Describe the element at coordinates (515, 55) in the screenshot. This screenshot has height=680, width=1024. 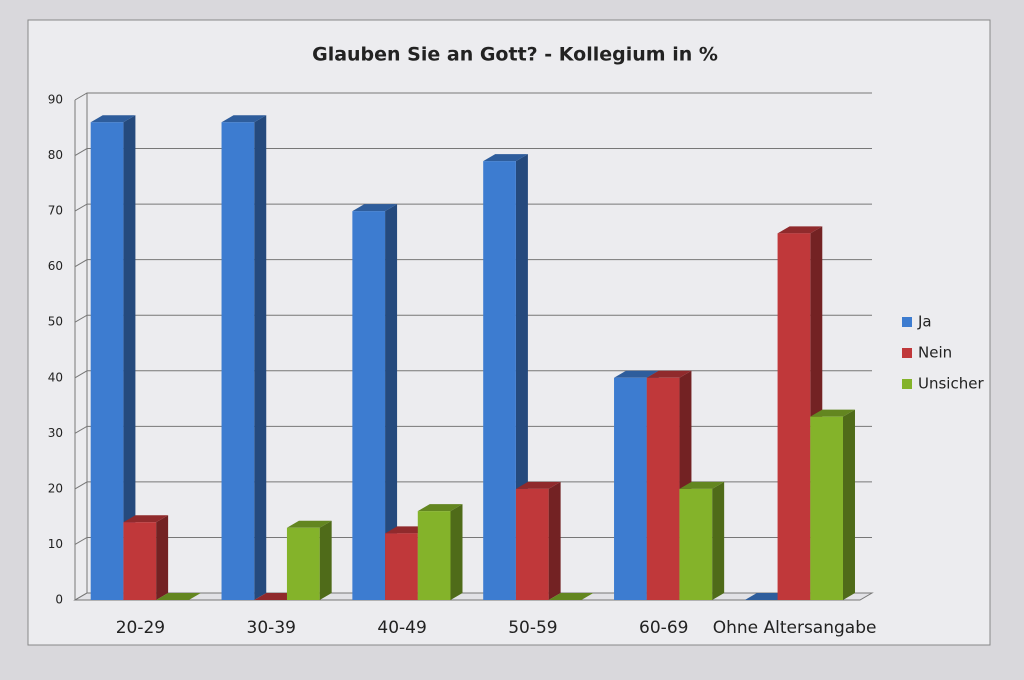
I see `chart-title: Glauben Sie an Gott? - Kollegium in %` at that location.